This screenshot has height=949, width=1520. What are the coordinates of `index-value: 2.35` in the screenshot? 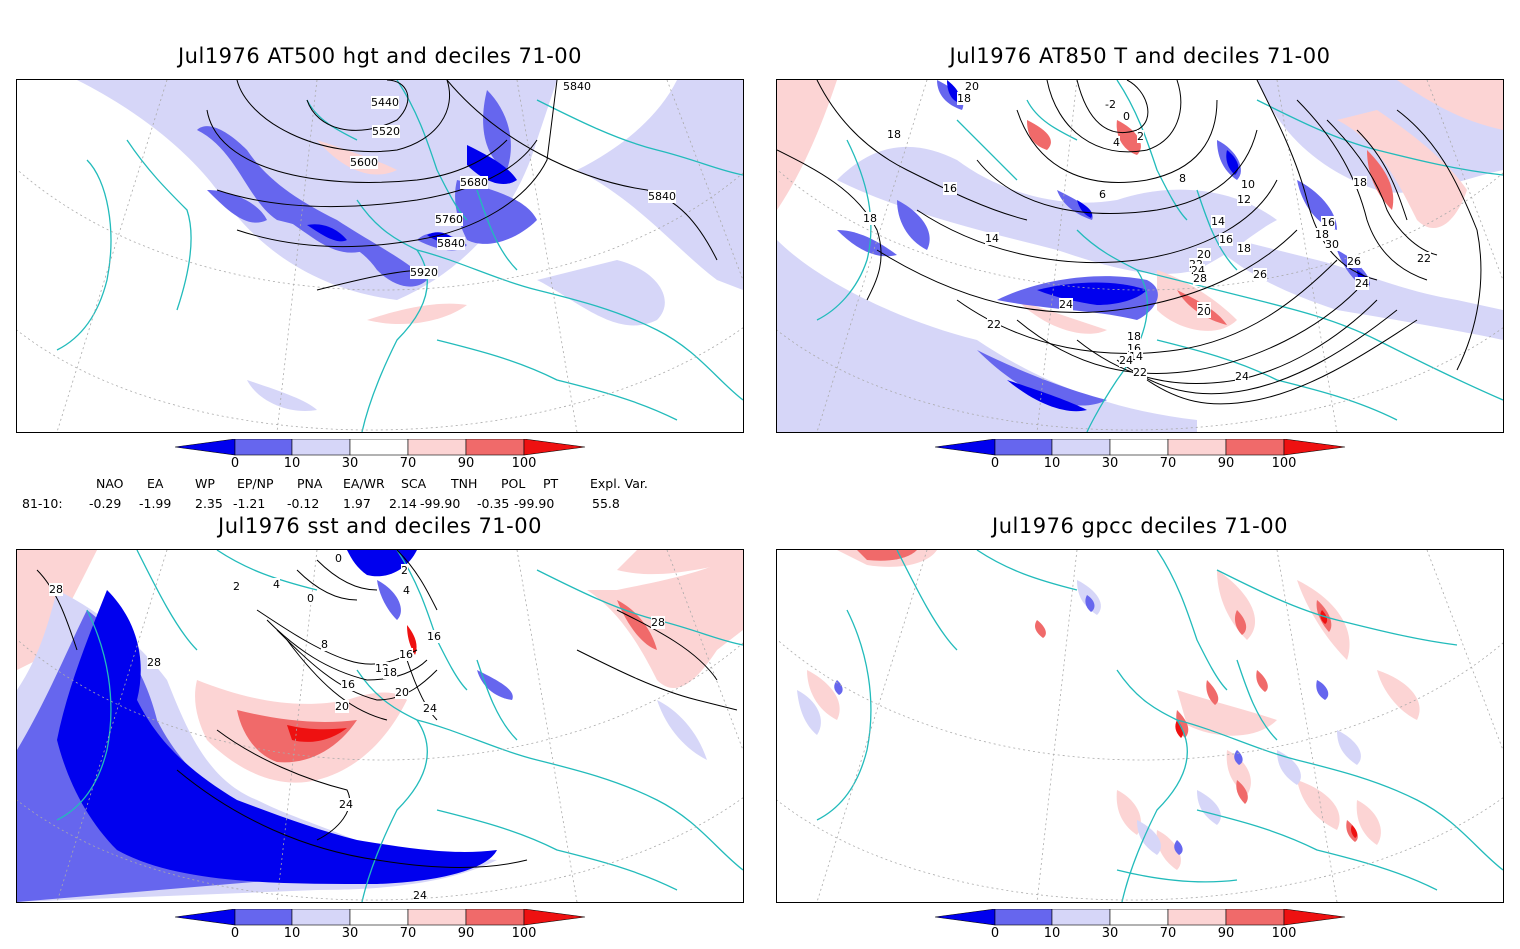 It's located at (209, 503).